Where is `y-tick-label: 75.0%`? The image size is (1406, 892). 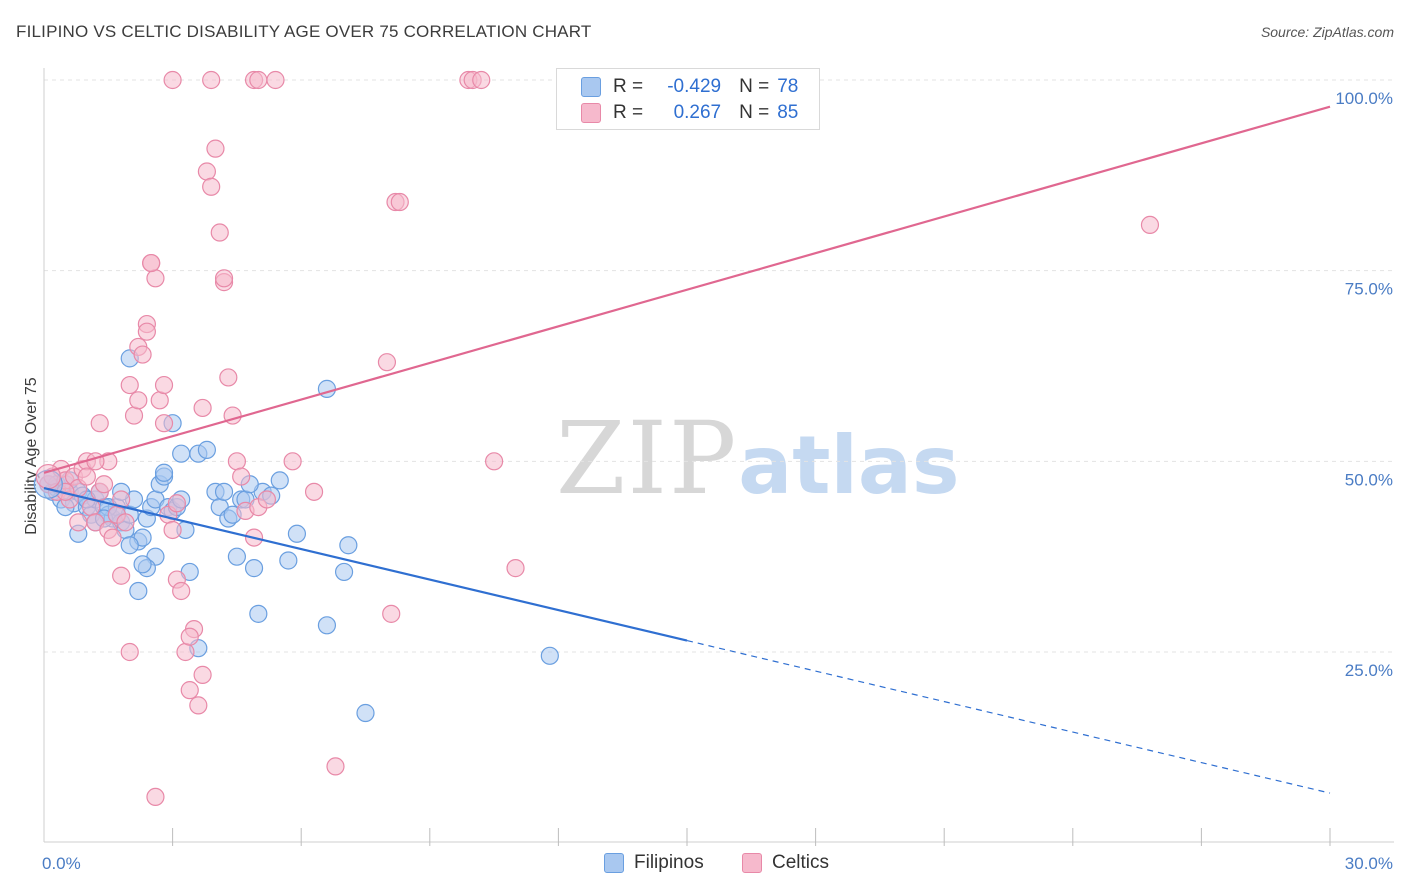 y-tick-label: 75.0% is located at coordinates (1369, 289).